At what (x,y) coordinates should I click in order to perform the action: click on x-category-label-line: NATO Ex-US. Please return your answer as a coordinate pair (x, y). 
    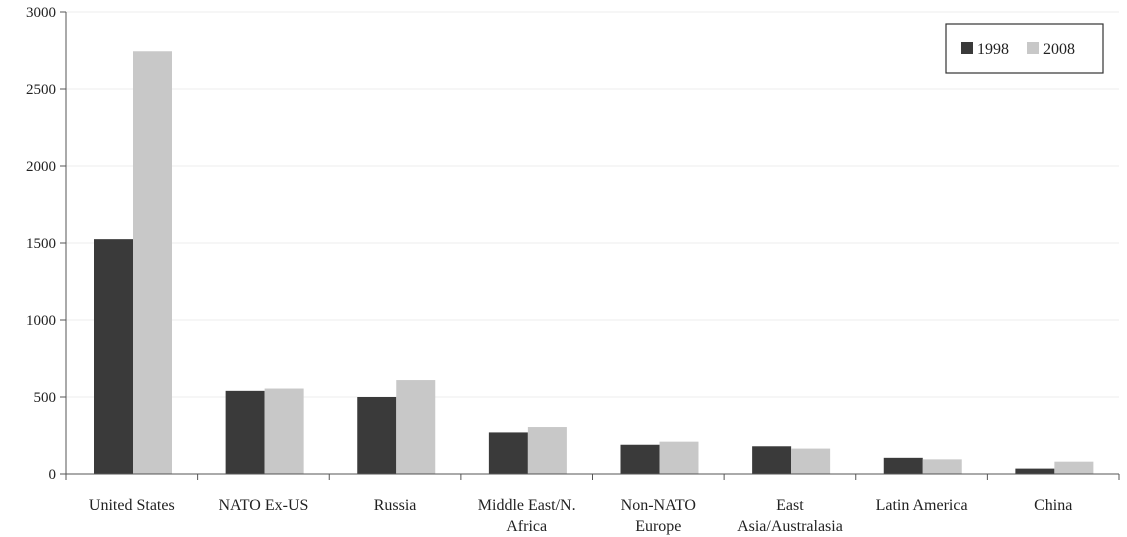
    Looking at the image, I should click on (263, 505).